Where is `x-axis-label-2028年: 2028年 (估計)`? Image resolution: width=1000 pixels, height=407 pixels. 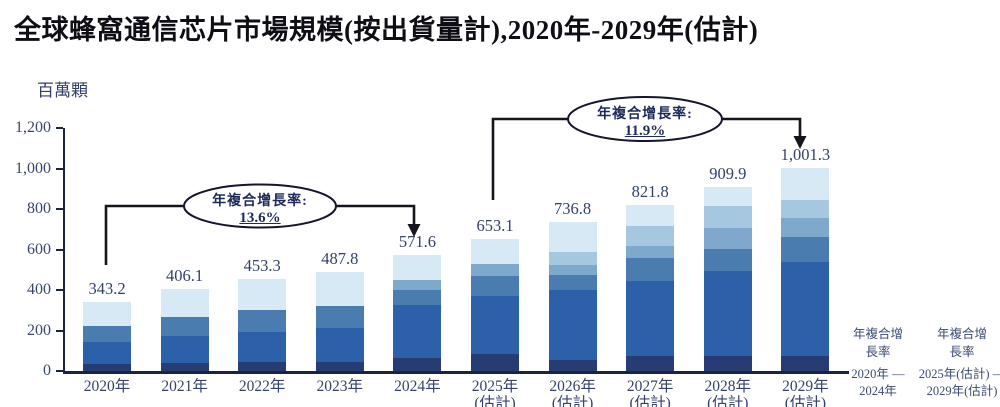
x-axis-label-2028年: 2028年 (估計) is located at coordinates (728, 392).